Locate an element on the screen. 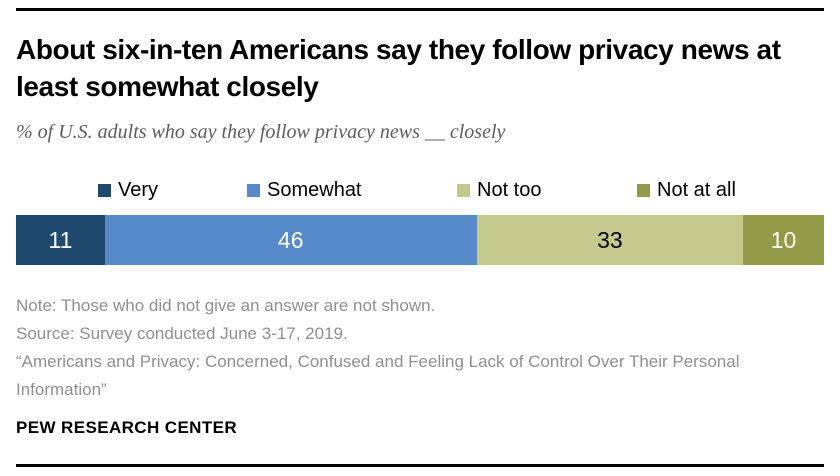 The height and width of the screenshot is (476, 840). bar-segment-somewhat: 46 is located at coordinates (290, 240).